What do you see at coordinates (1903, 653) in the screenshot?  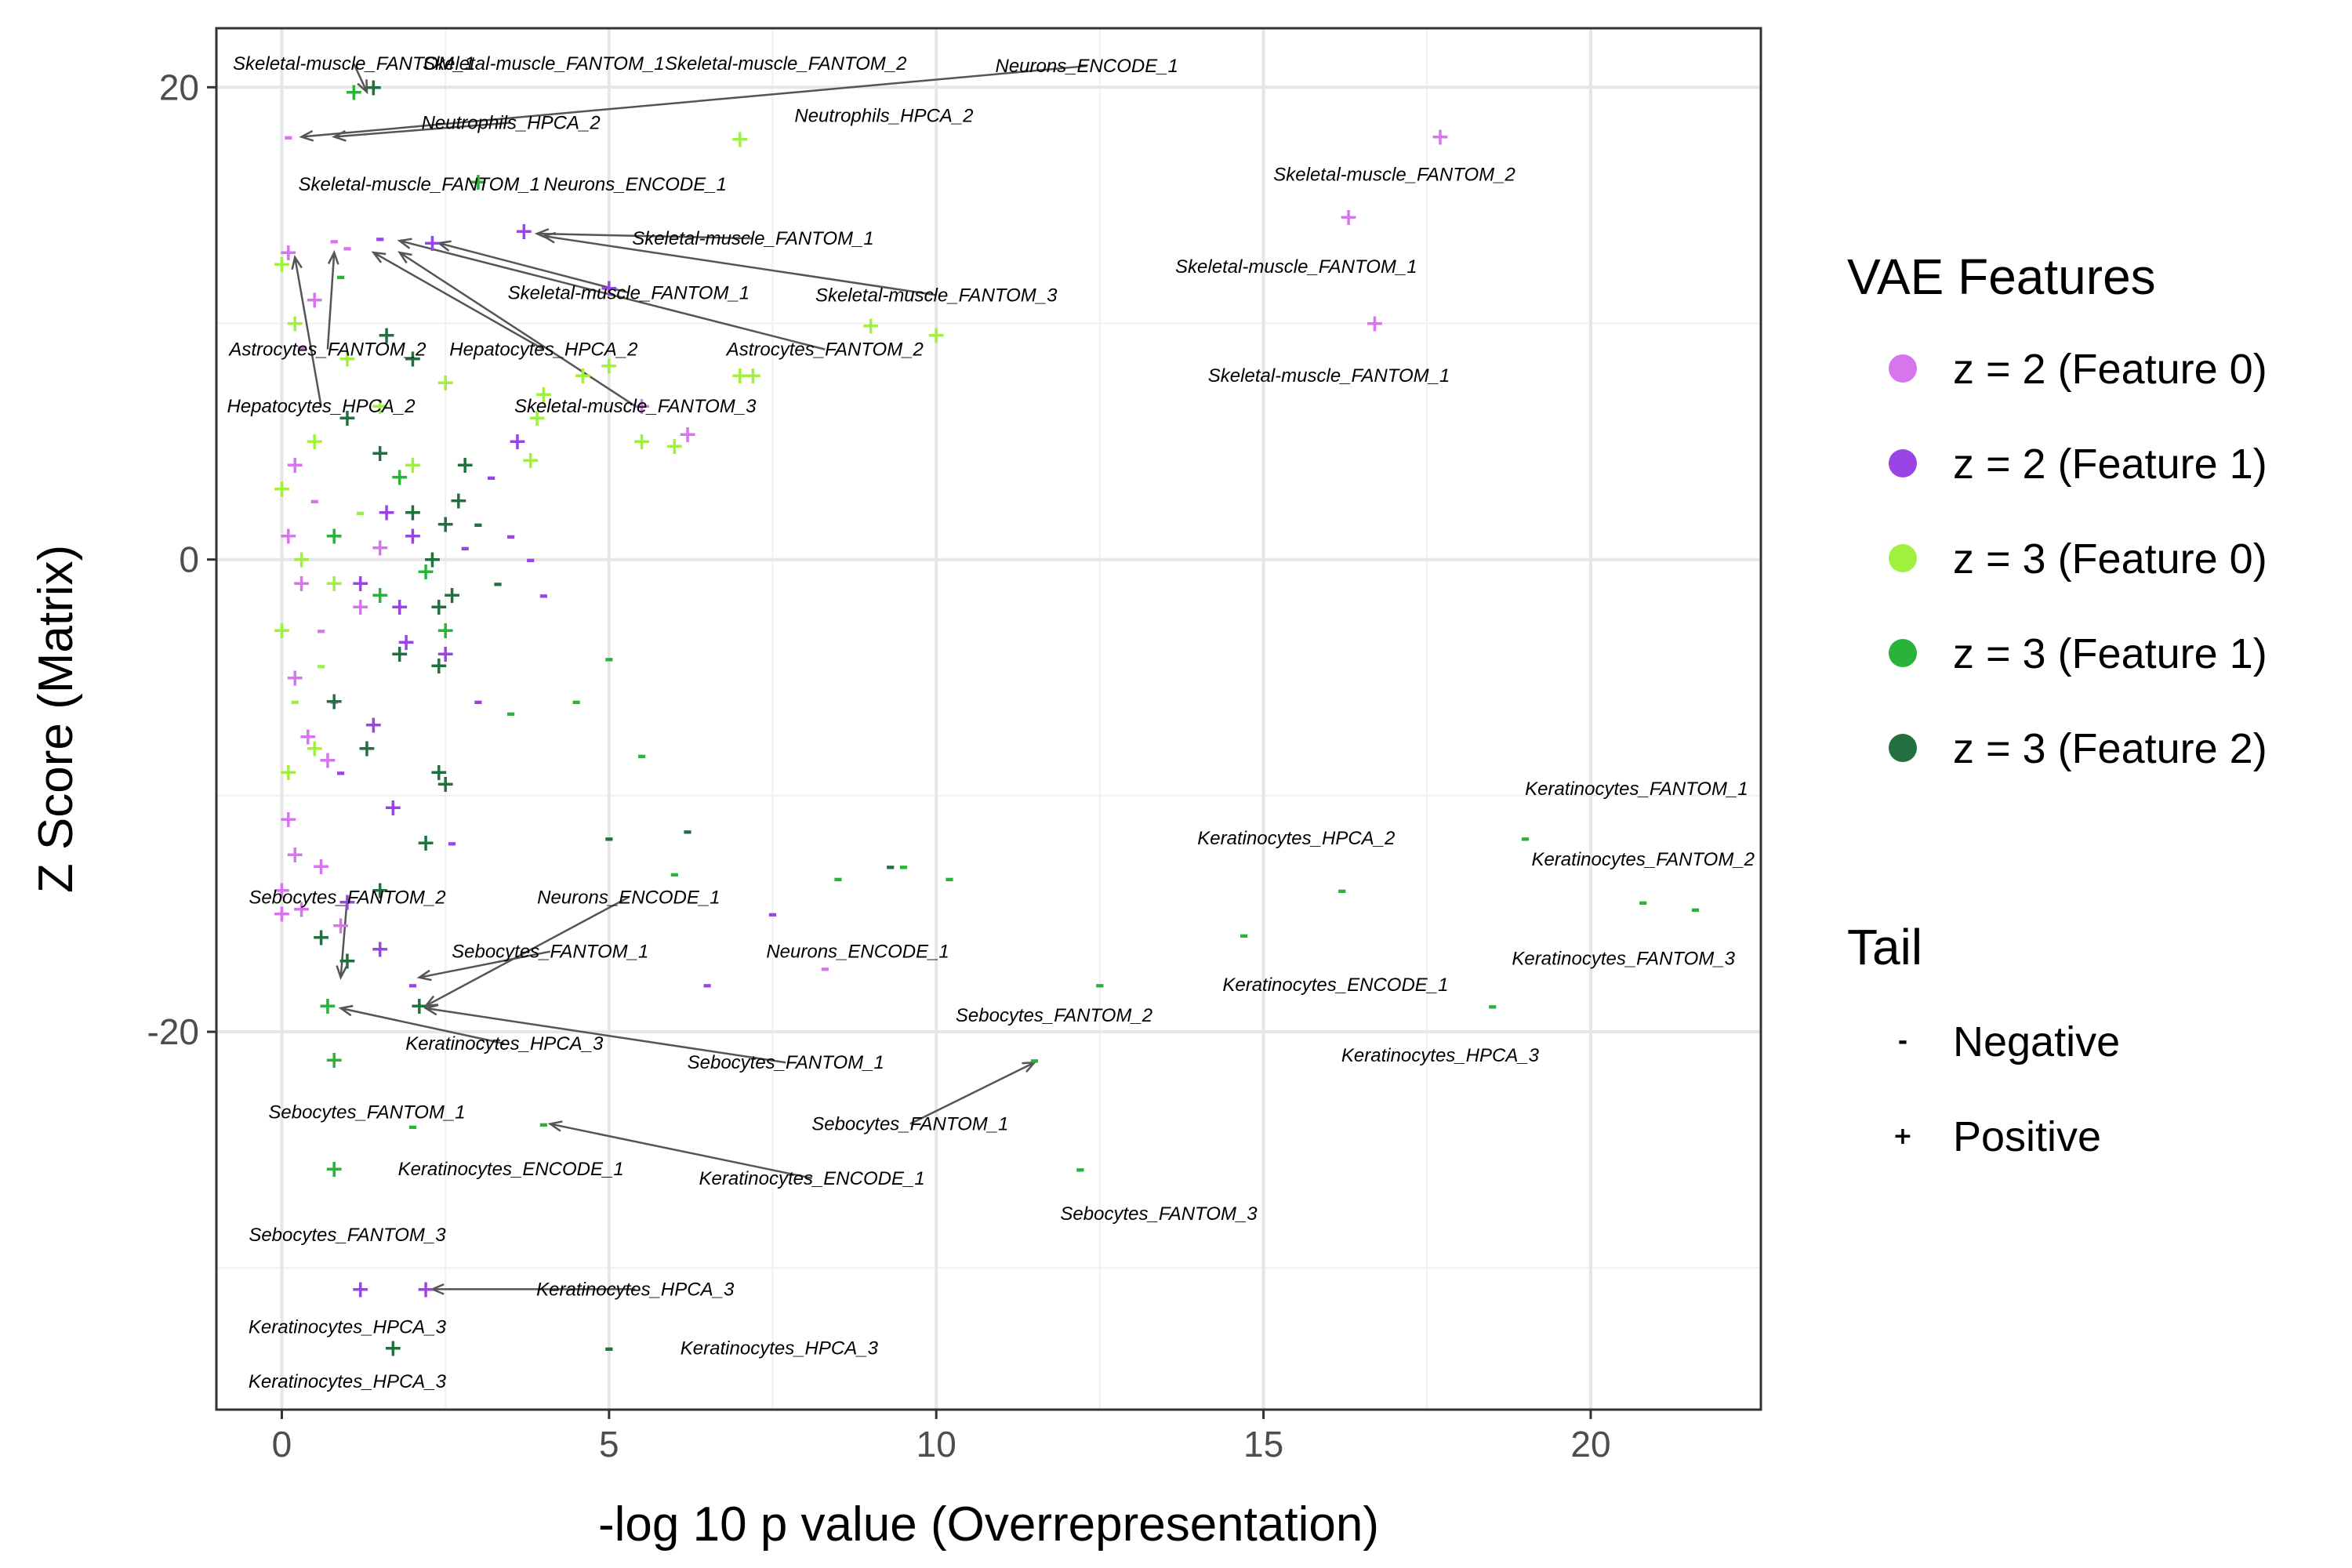 I see `legend-swatch` at bounding box center [1903, 653].